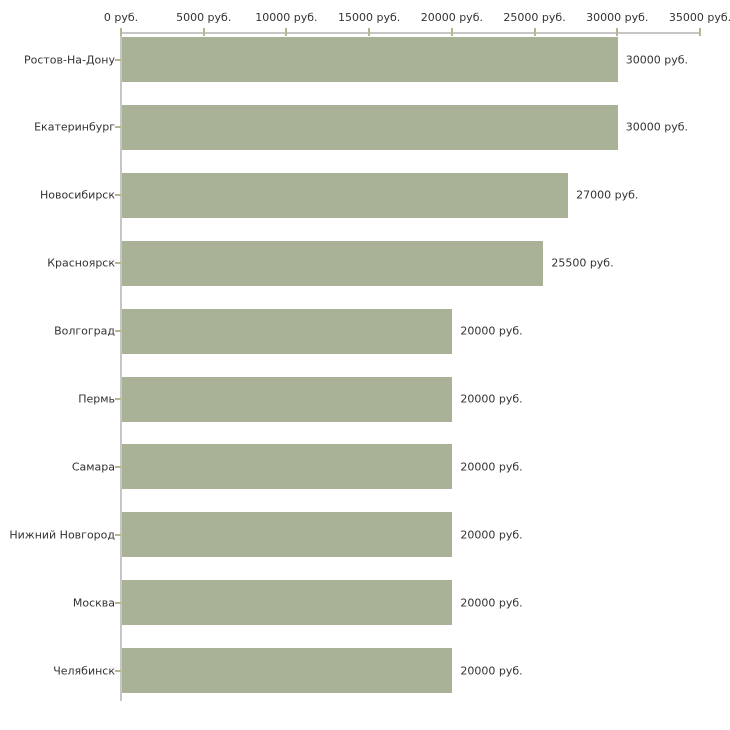 The image size is (730, 730). I want to click on category-label: Екатеринбург, so click(74, 127).